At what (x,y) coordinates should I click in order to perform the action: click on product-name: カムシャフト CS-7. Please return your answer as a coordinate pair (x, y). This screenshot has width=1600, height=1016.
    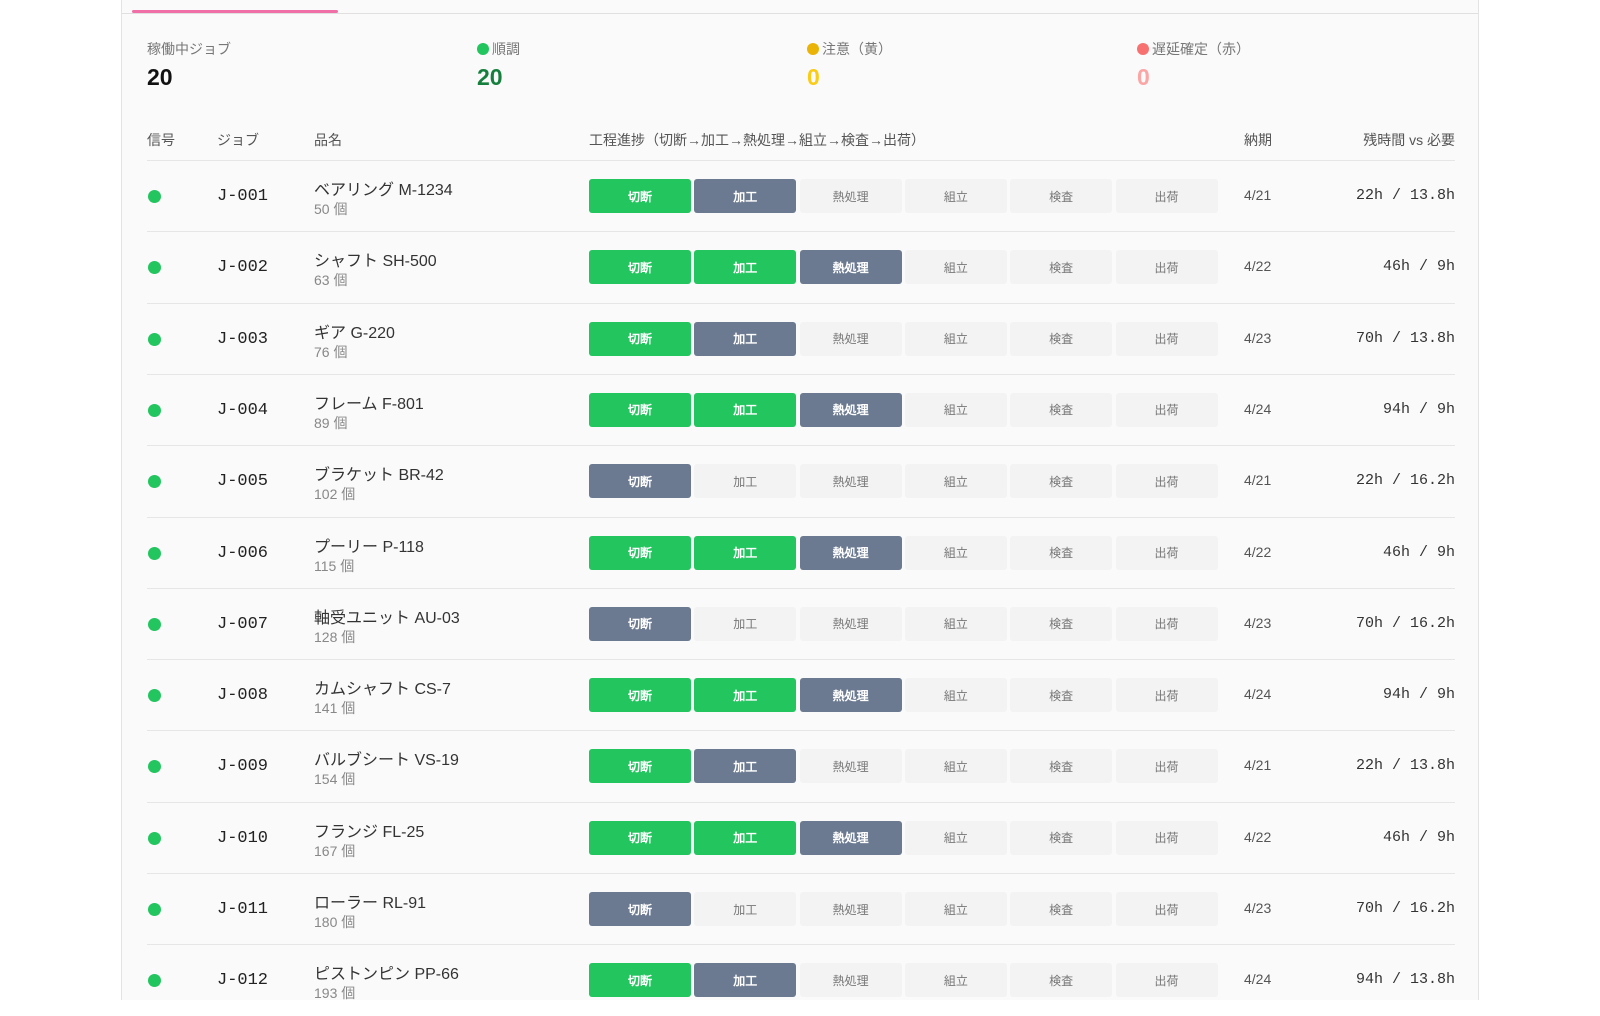
    Looking at the image, I should click on (382, 690).